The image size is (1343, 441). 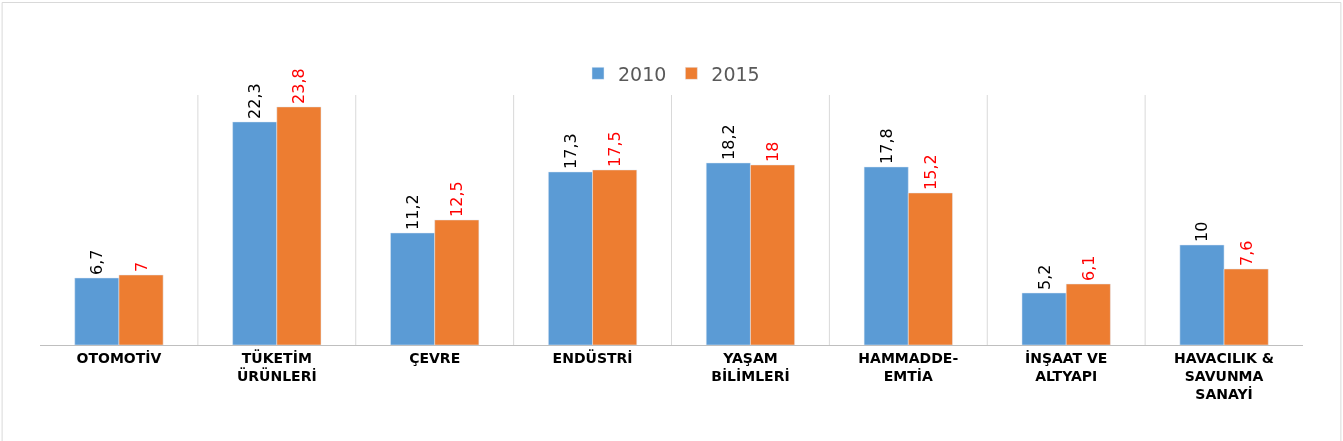 What do you see at coordinates (886, 146) in the screenshot?
I see `data-label: 17,8` at bounding box center [886, 146].